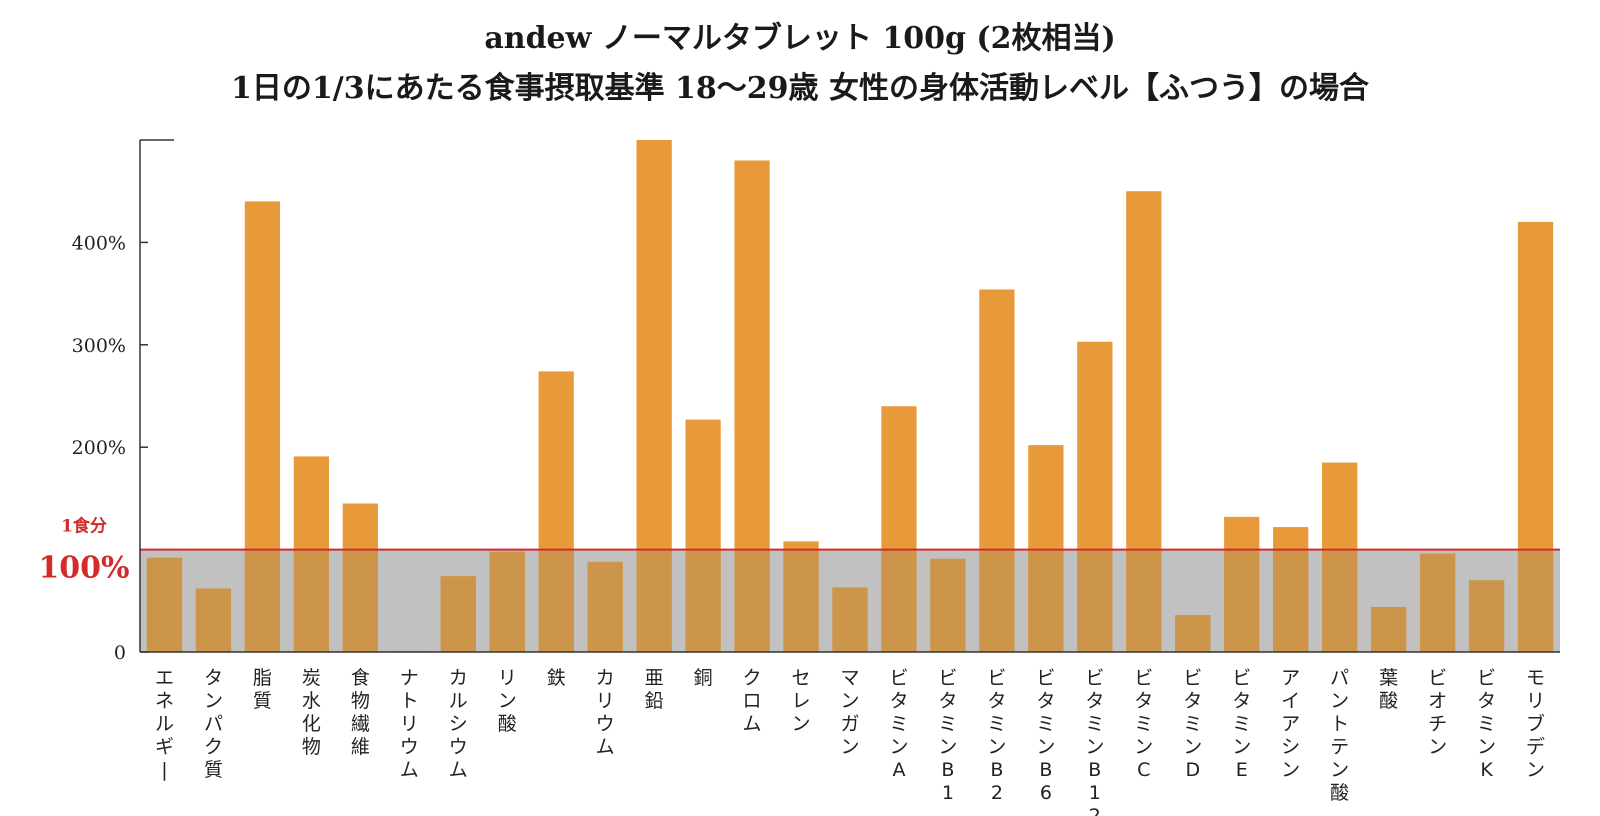  Describe the element at coordinates (99, 243) in the screenshot. I see `y-tick-label: 400%` at that location.